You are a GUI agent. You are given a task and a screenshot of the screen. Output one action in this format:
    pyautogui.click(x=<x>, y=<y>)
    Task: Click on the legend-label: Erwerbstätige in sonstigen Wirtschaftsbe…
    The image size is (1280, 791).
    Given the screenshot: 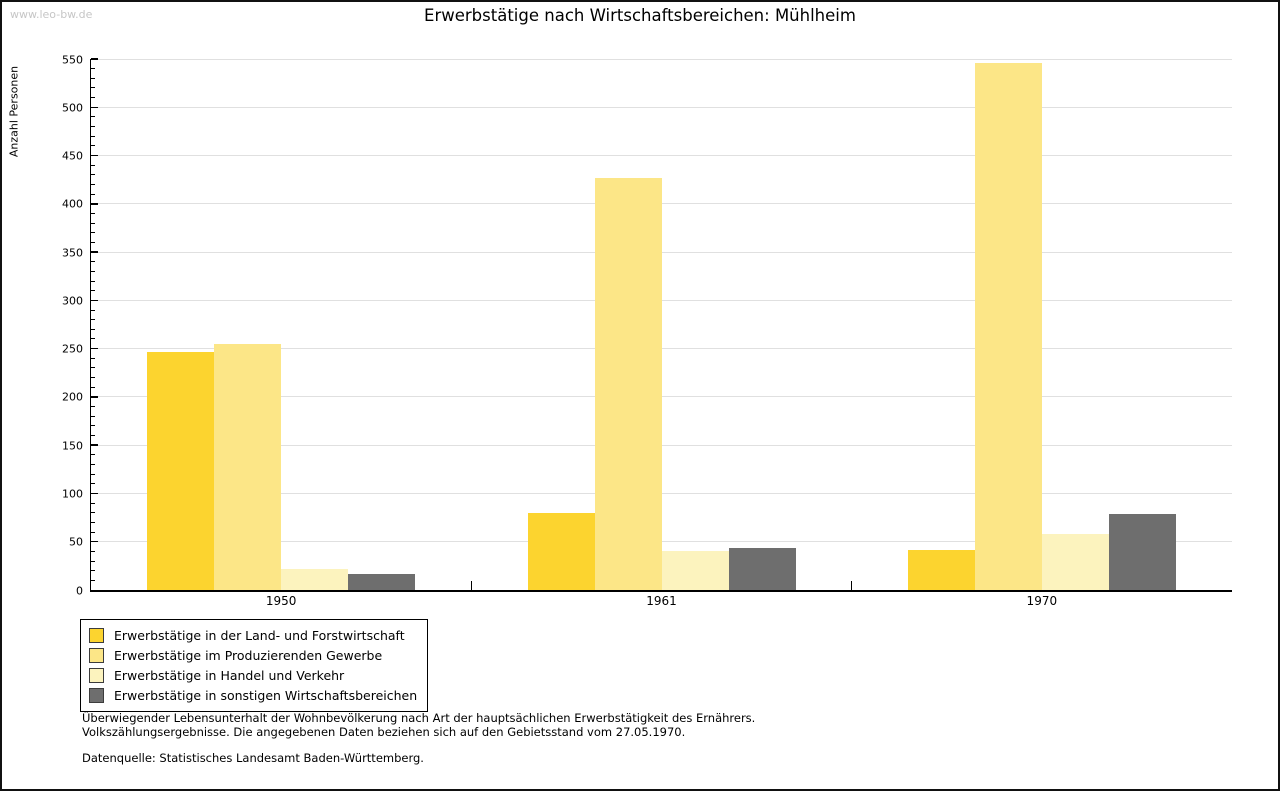 What is the action you would take?
    pyautogui.click(x=266, y=695)
    